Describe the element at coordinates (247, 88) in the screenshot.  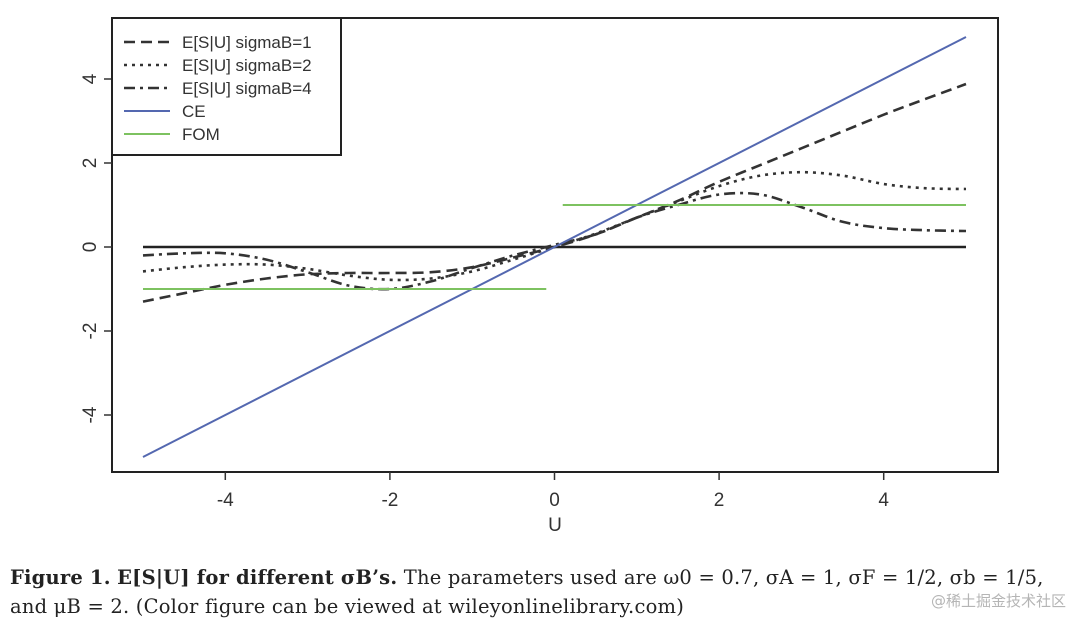
I see `legend-label-3: E[S|U] sigmaB=4` at that location.